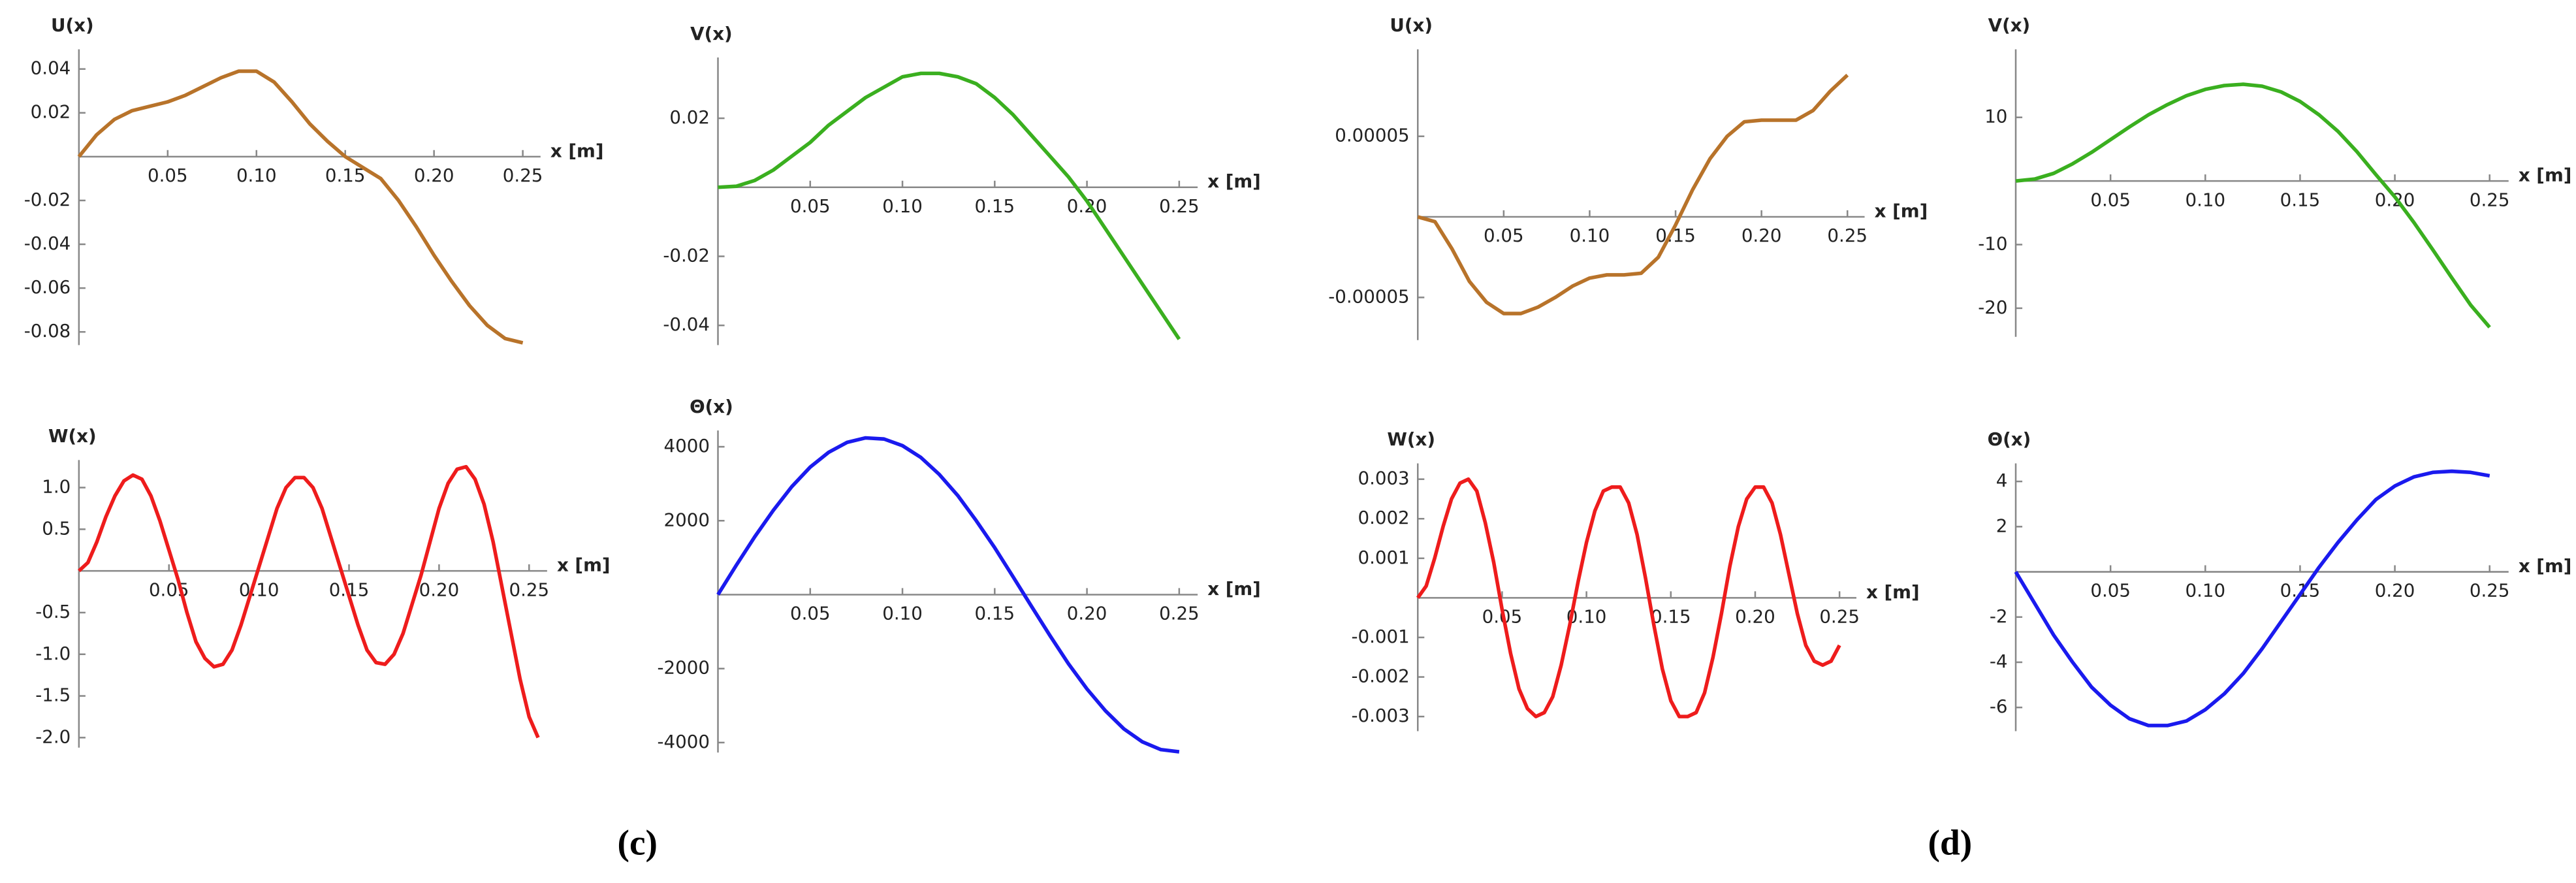 The image size is (2576, 883). Describe the element at coordinates (684, 741) in the screenshot. I see `y-tick-label: -4000` at that location.